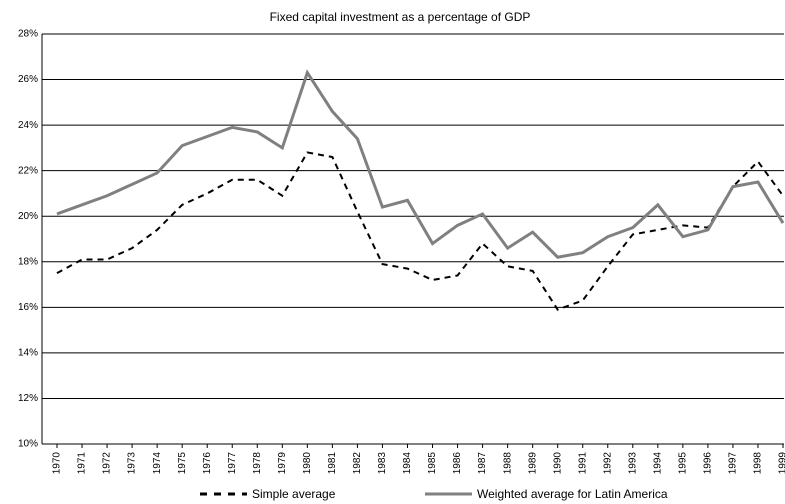 The height and width of the screenshot is (504, 785). What do you see at coordinates (382, 463) in the screenshot?
I see `x-tick-label: 1983` at bounding box center [382, 463].